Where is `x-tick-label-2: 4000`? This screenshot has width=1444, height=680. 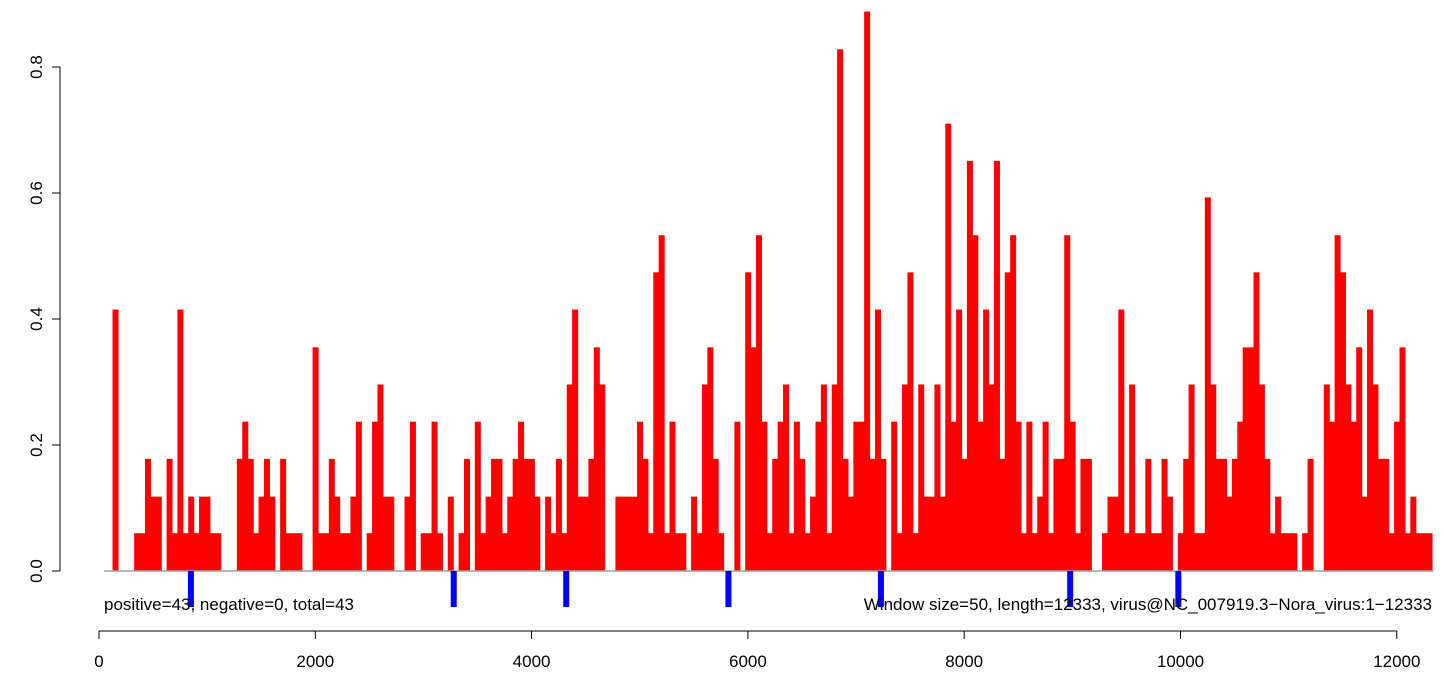
x-tick-label-2: 4000 is located at coordinates (532, 661).